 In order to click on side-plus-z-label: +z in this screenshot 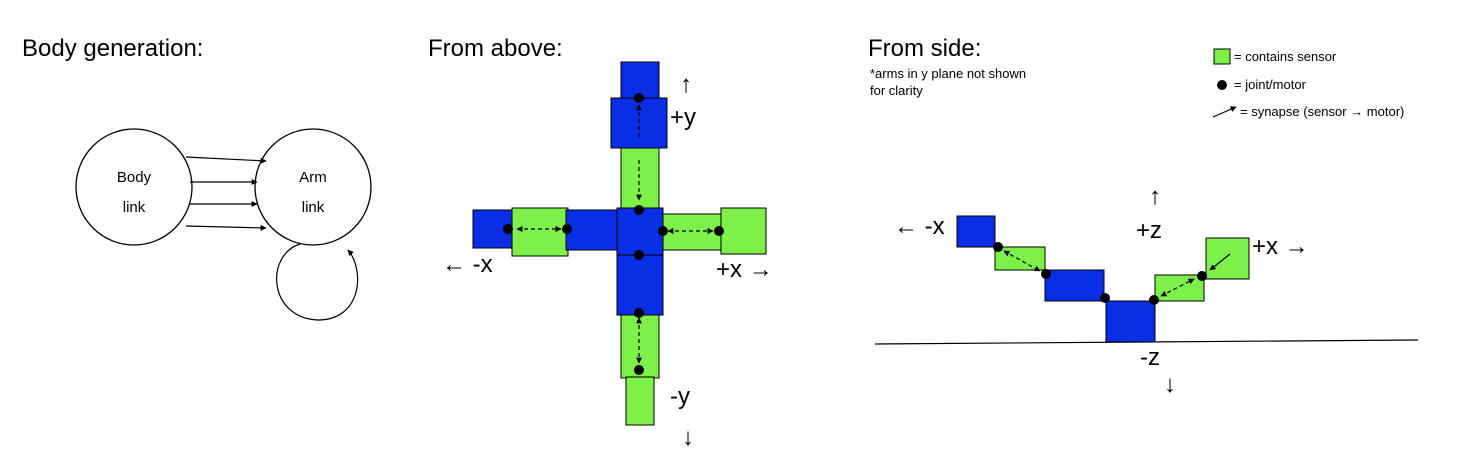, I will do `click(1149, 230)`.